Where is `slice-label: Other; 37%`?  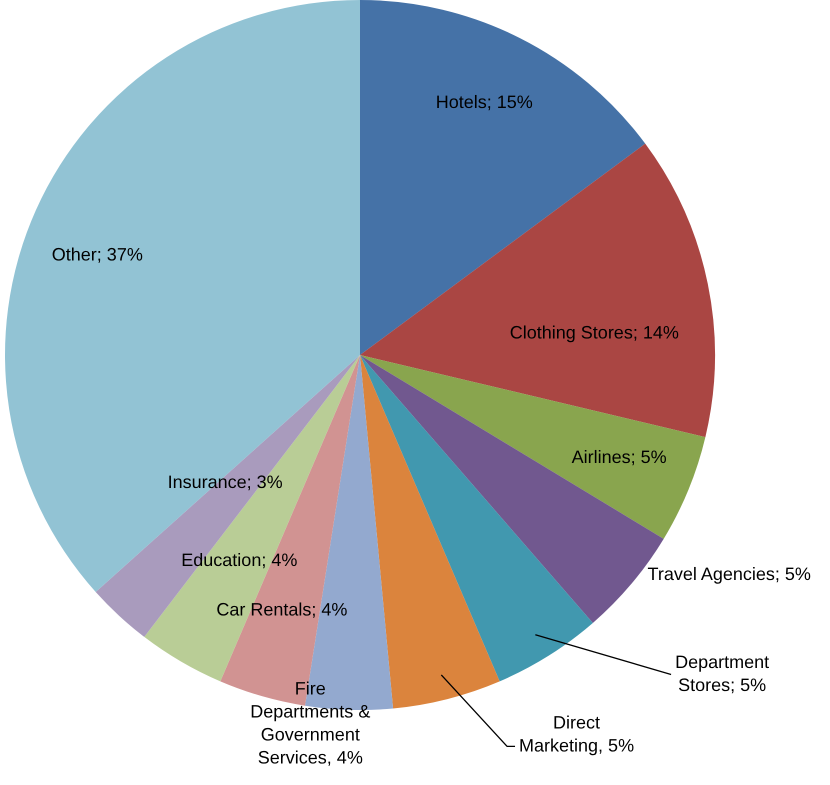
slice-label: Other; 37% is located at coordinates (97, 254).